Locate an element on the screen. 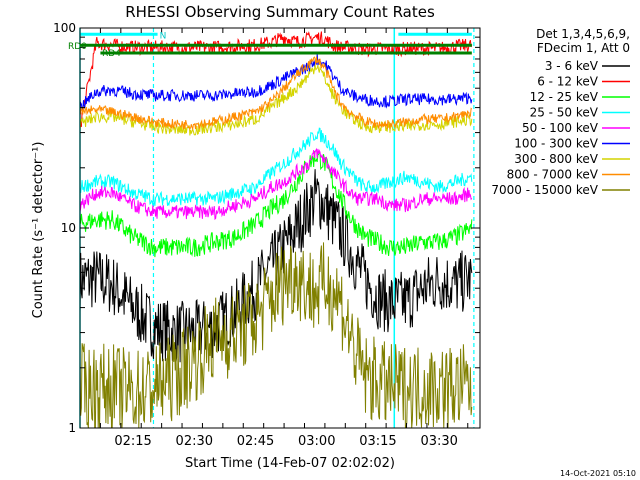  y-axis-label: Count Rate (s⁻¹ detector⁻¹) is located at coordinates (38, 230).